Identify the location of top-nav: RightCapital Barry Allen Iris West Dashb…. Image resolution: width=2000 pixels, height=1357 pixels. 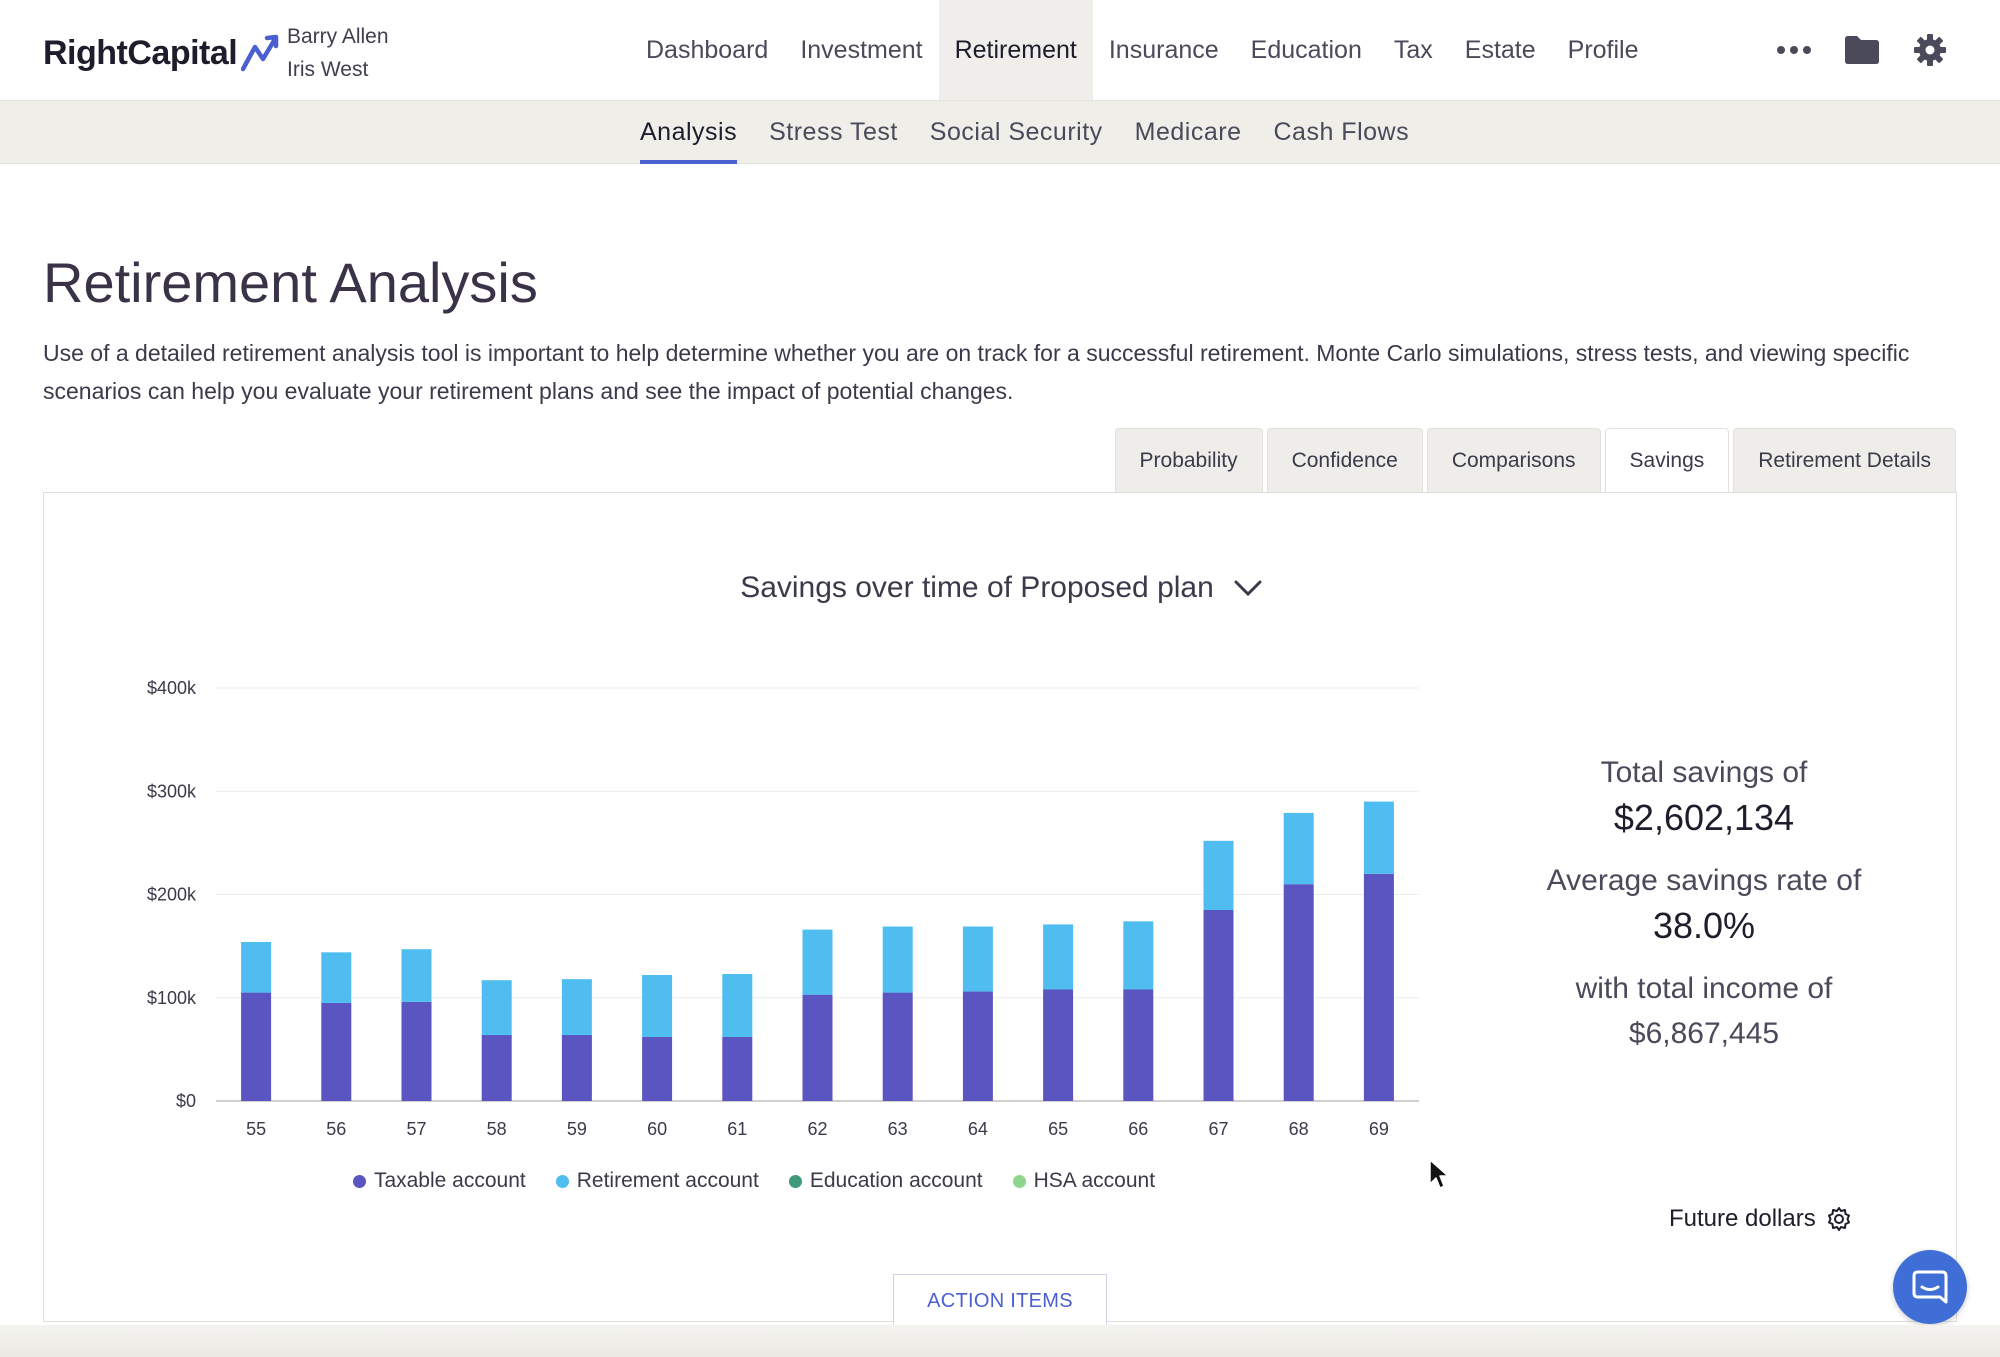
(1000, 50).